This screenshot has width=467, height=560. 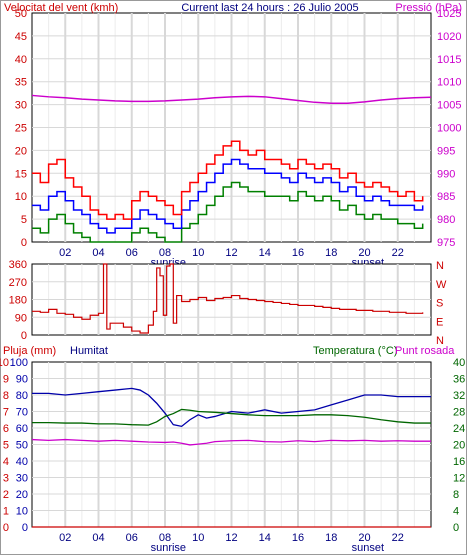 What do you see at coordinates (89, 351) in the screenshot?
I see `humidity-axis-title: Humitat` at bounding box center [89, 351].